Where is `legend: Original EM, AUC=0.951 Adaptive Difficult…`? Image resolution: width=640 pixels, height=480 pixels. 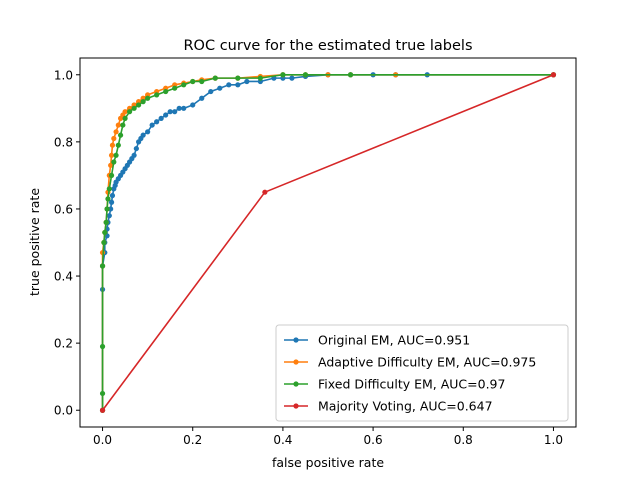
legend: Original EM, AUC=0.951 Adaptive Difficult… is located at coordinates (422, 373).